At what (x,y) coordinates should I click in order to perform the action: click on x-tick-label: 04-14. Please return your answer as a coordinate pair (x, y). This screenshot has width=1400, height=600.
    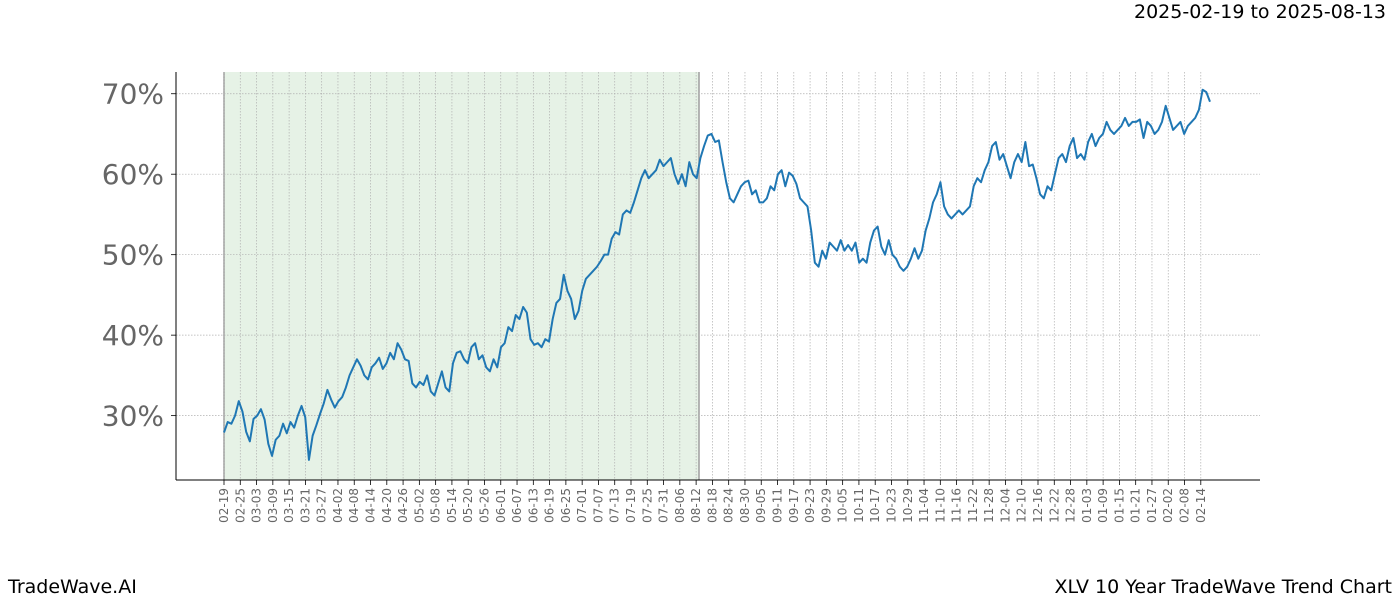
    Looking at the image, I should click on (371, 505).